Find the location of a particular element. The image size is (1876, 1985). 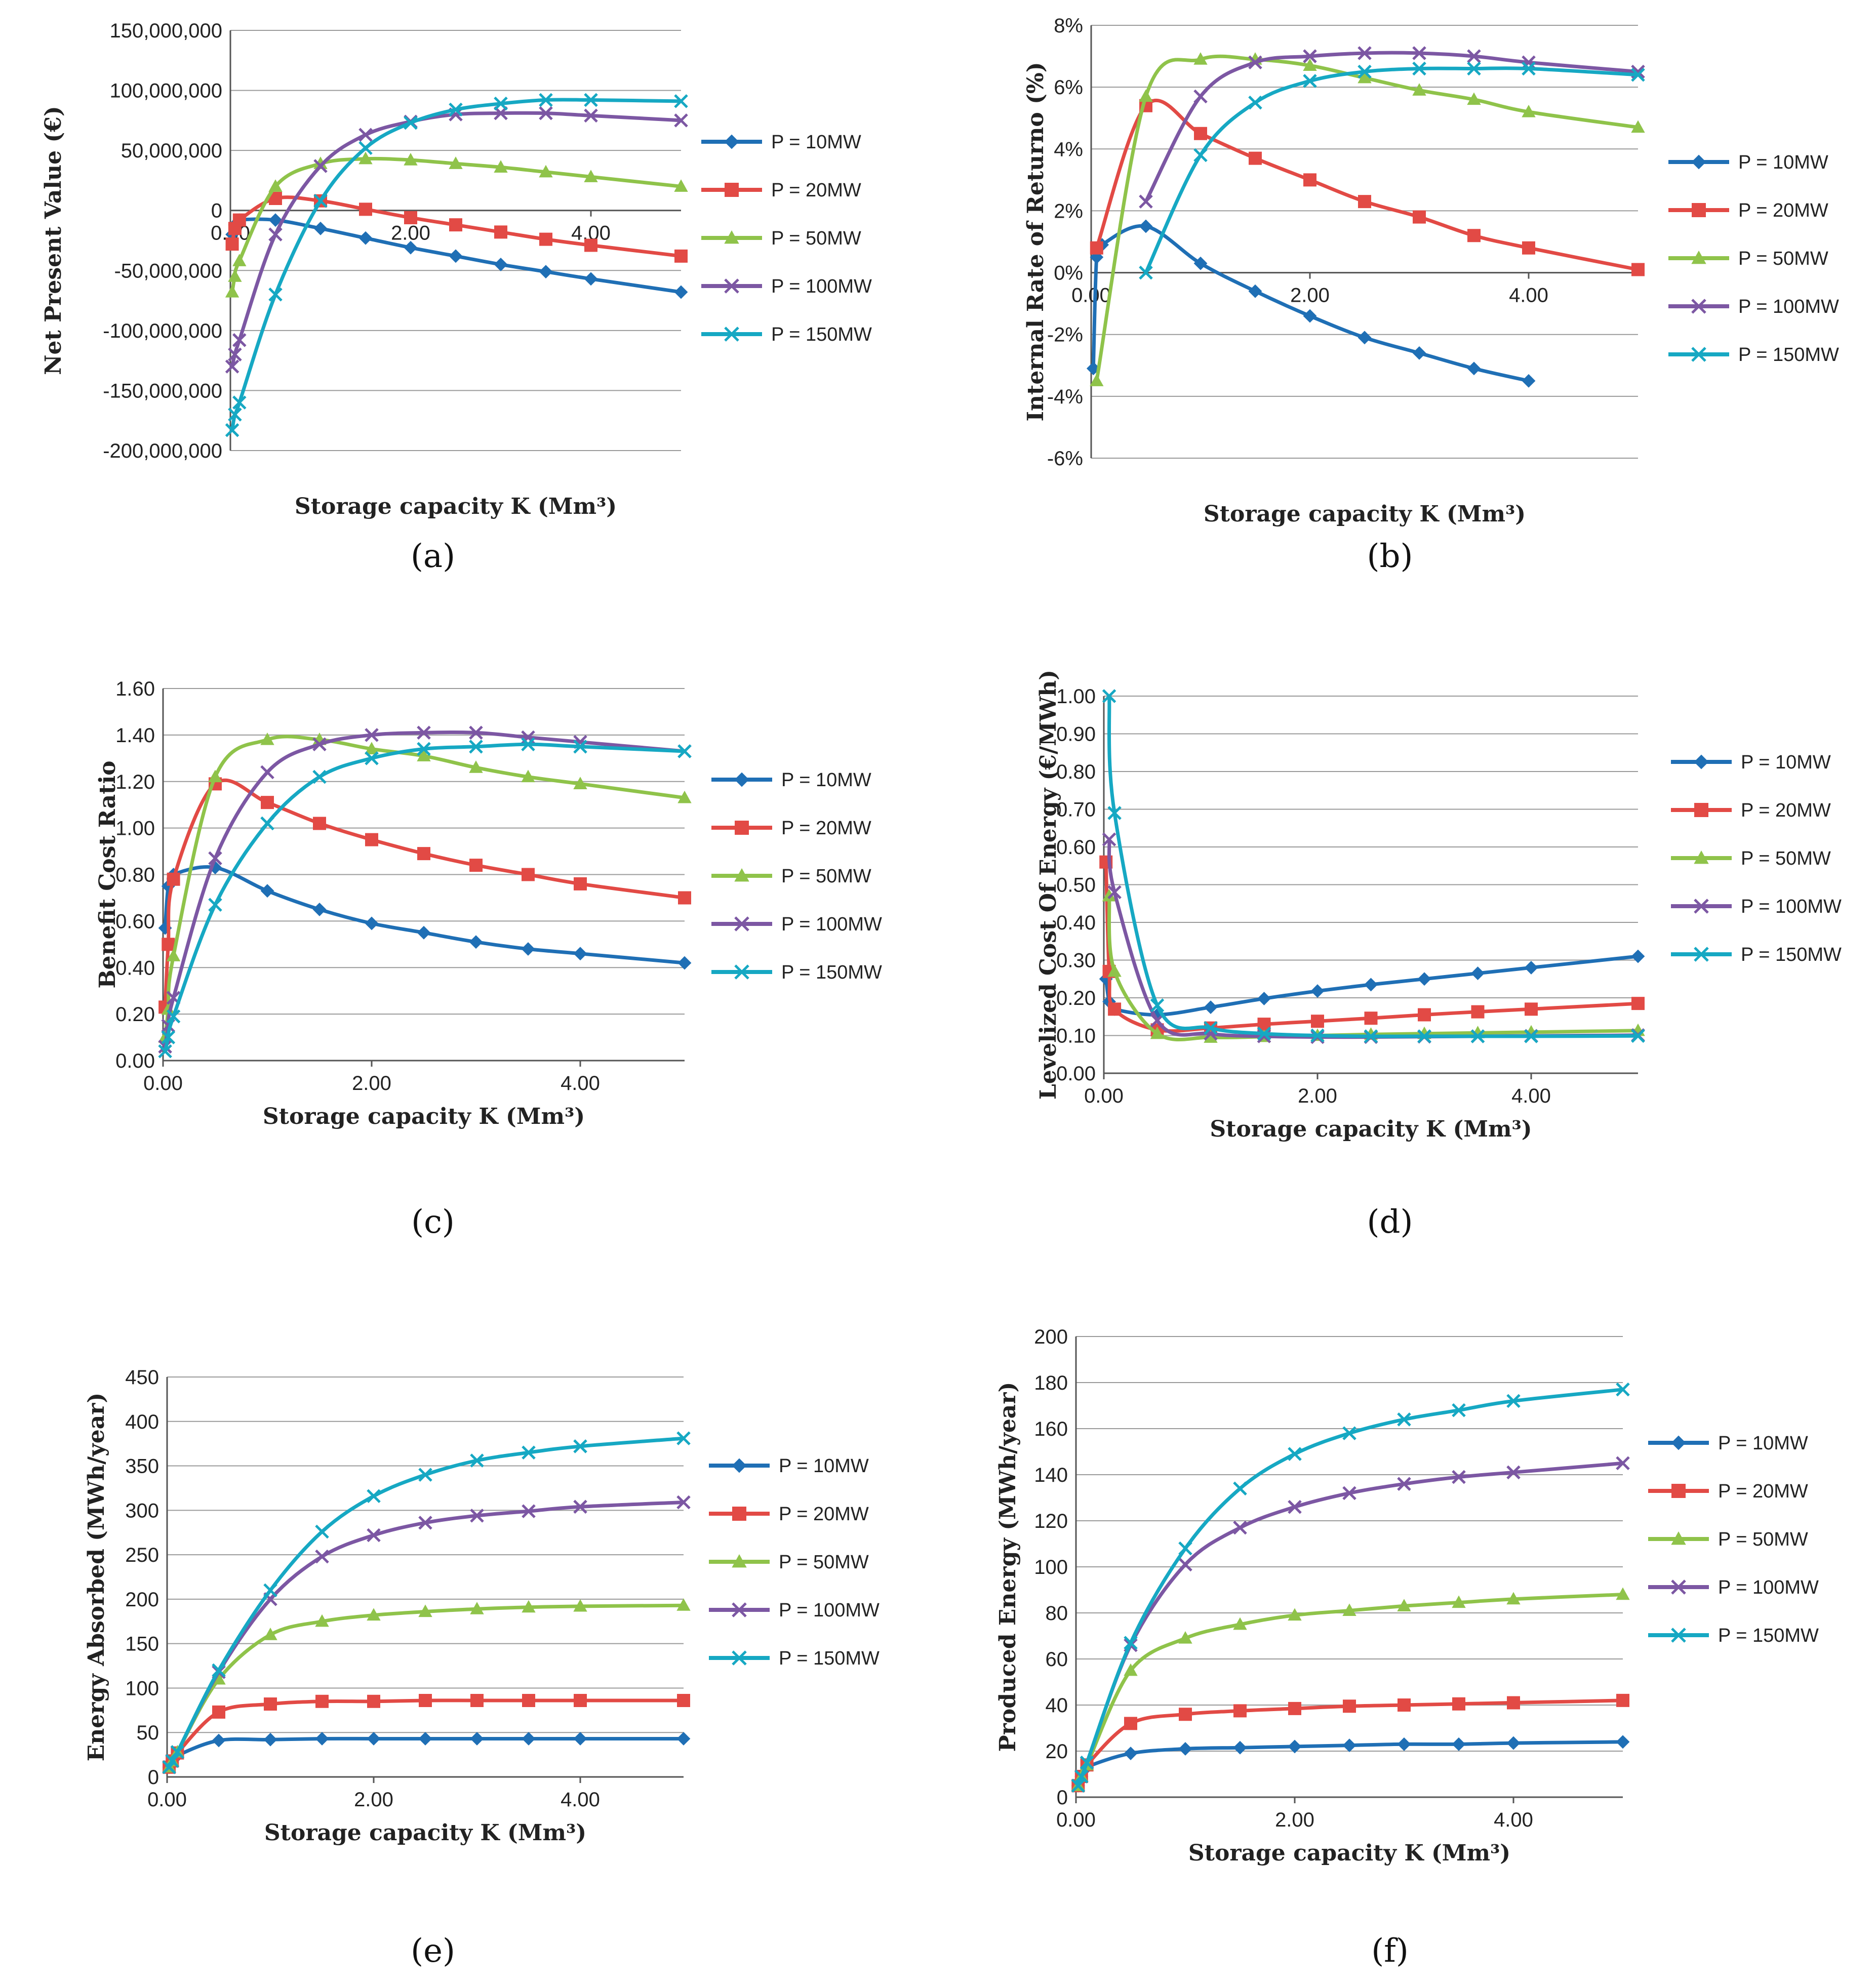

y-tick-label: -200,000,000 is located at coordinates (162, 451).